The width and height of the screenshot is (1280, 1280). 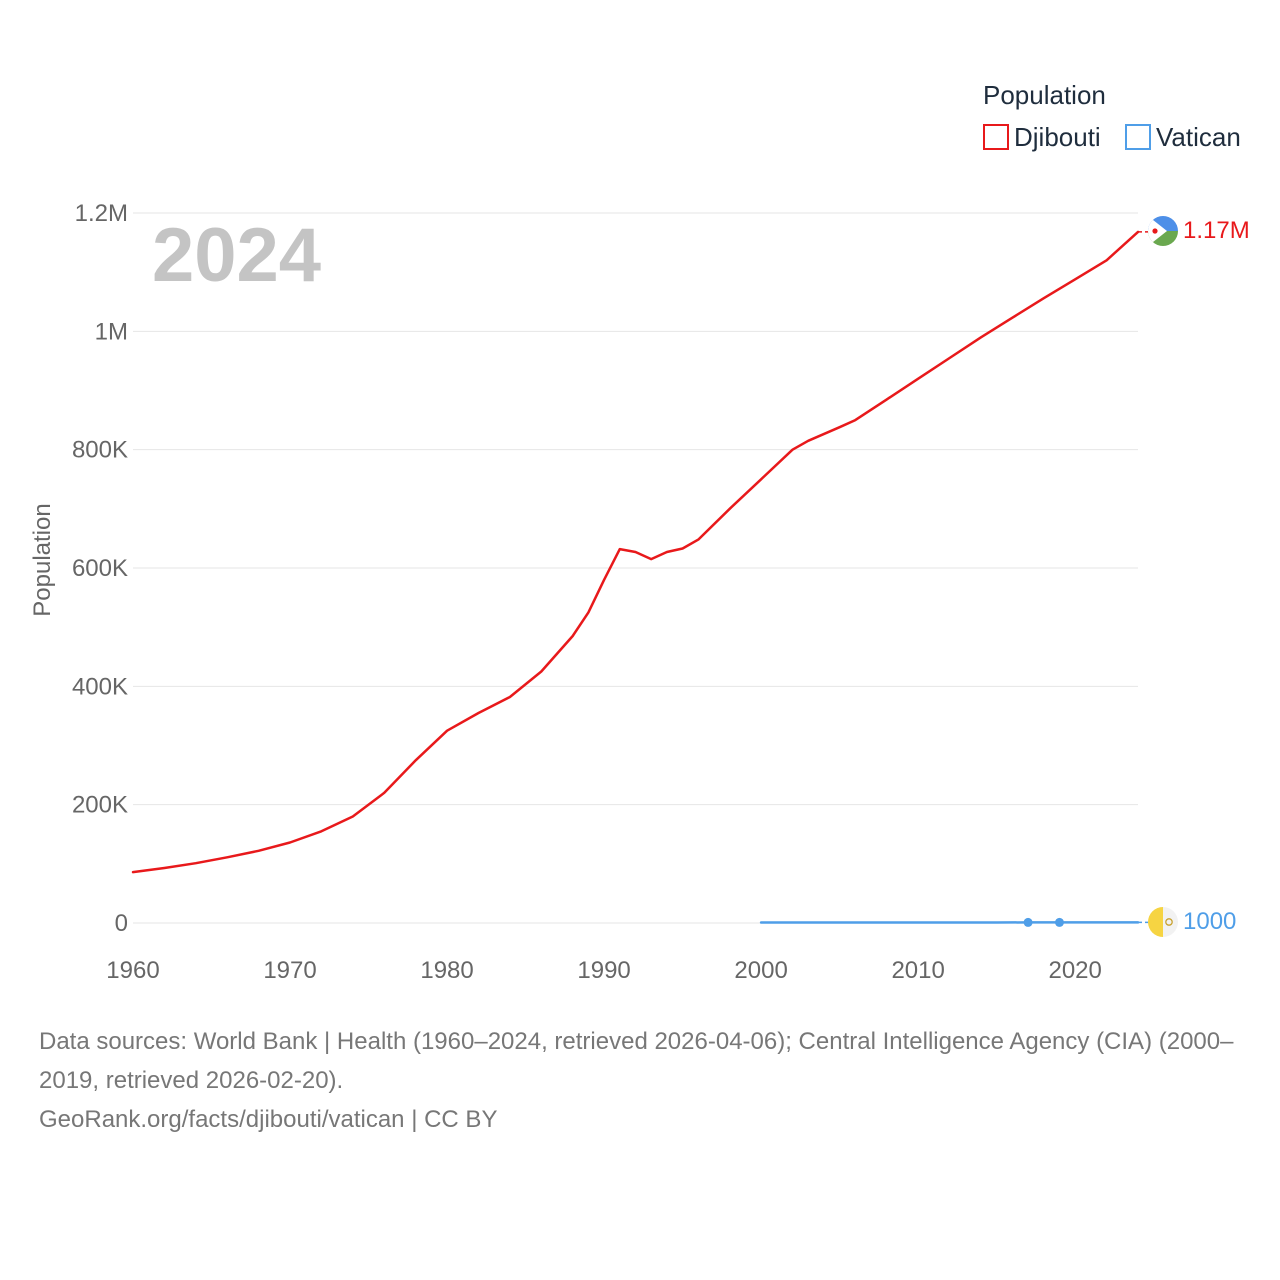 What do you see at coordinates (1057, 137) in the screenshot?
I see `legend-label-djibouti: Djibouti` at bounding box center [1057, 137].